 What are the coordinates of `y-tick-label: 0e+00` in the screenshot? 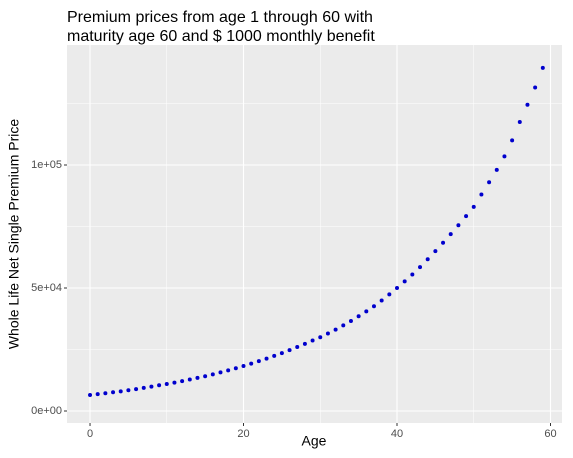 It's located at (46, 411).